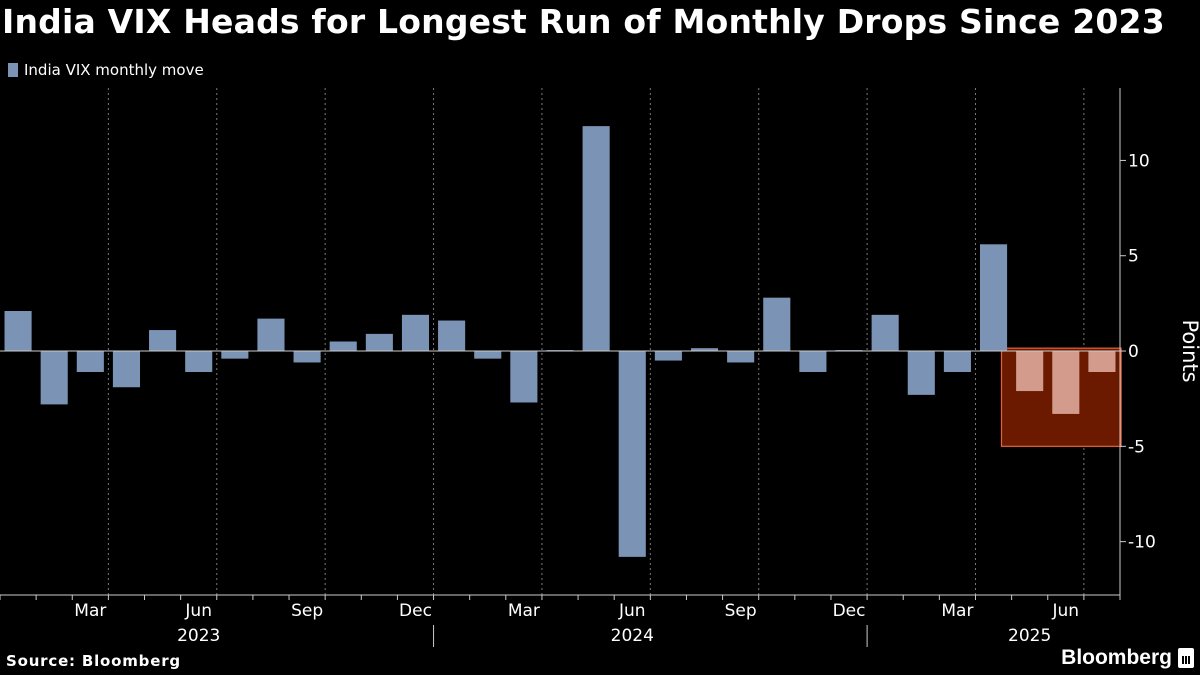 The image size is (1200, 675). I want to click on x-year-label: 2023, so click(198, 636).